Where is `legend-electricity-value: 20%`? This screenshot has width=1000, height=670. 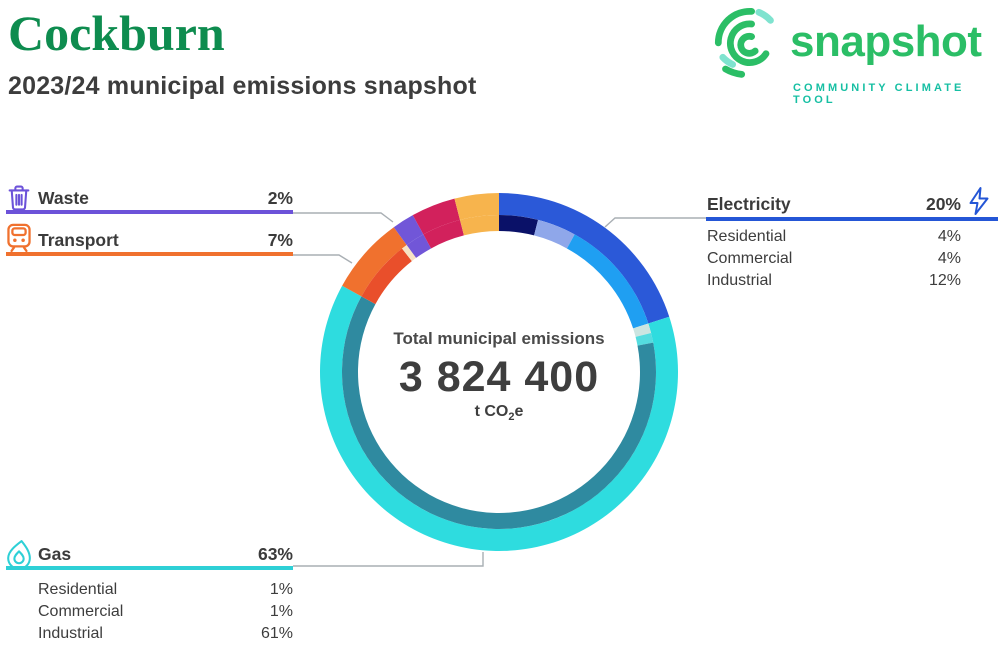 legend-electricity-value: 20% is located at coordinates (943, 204).